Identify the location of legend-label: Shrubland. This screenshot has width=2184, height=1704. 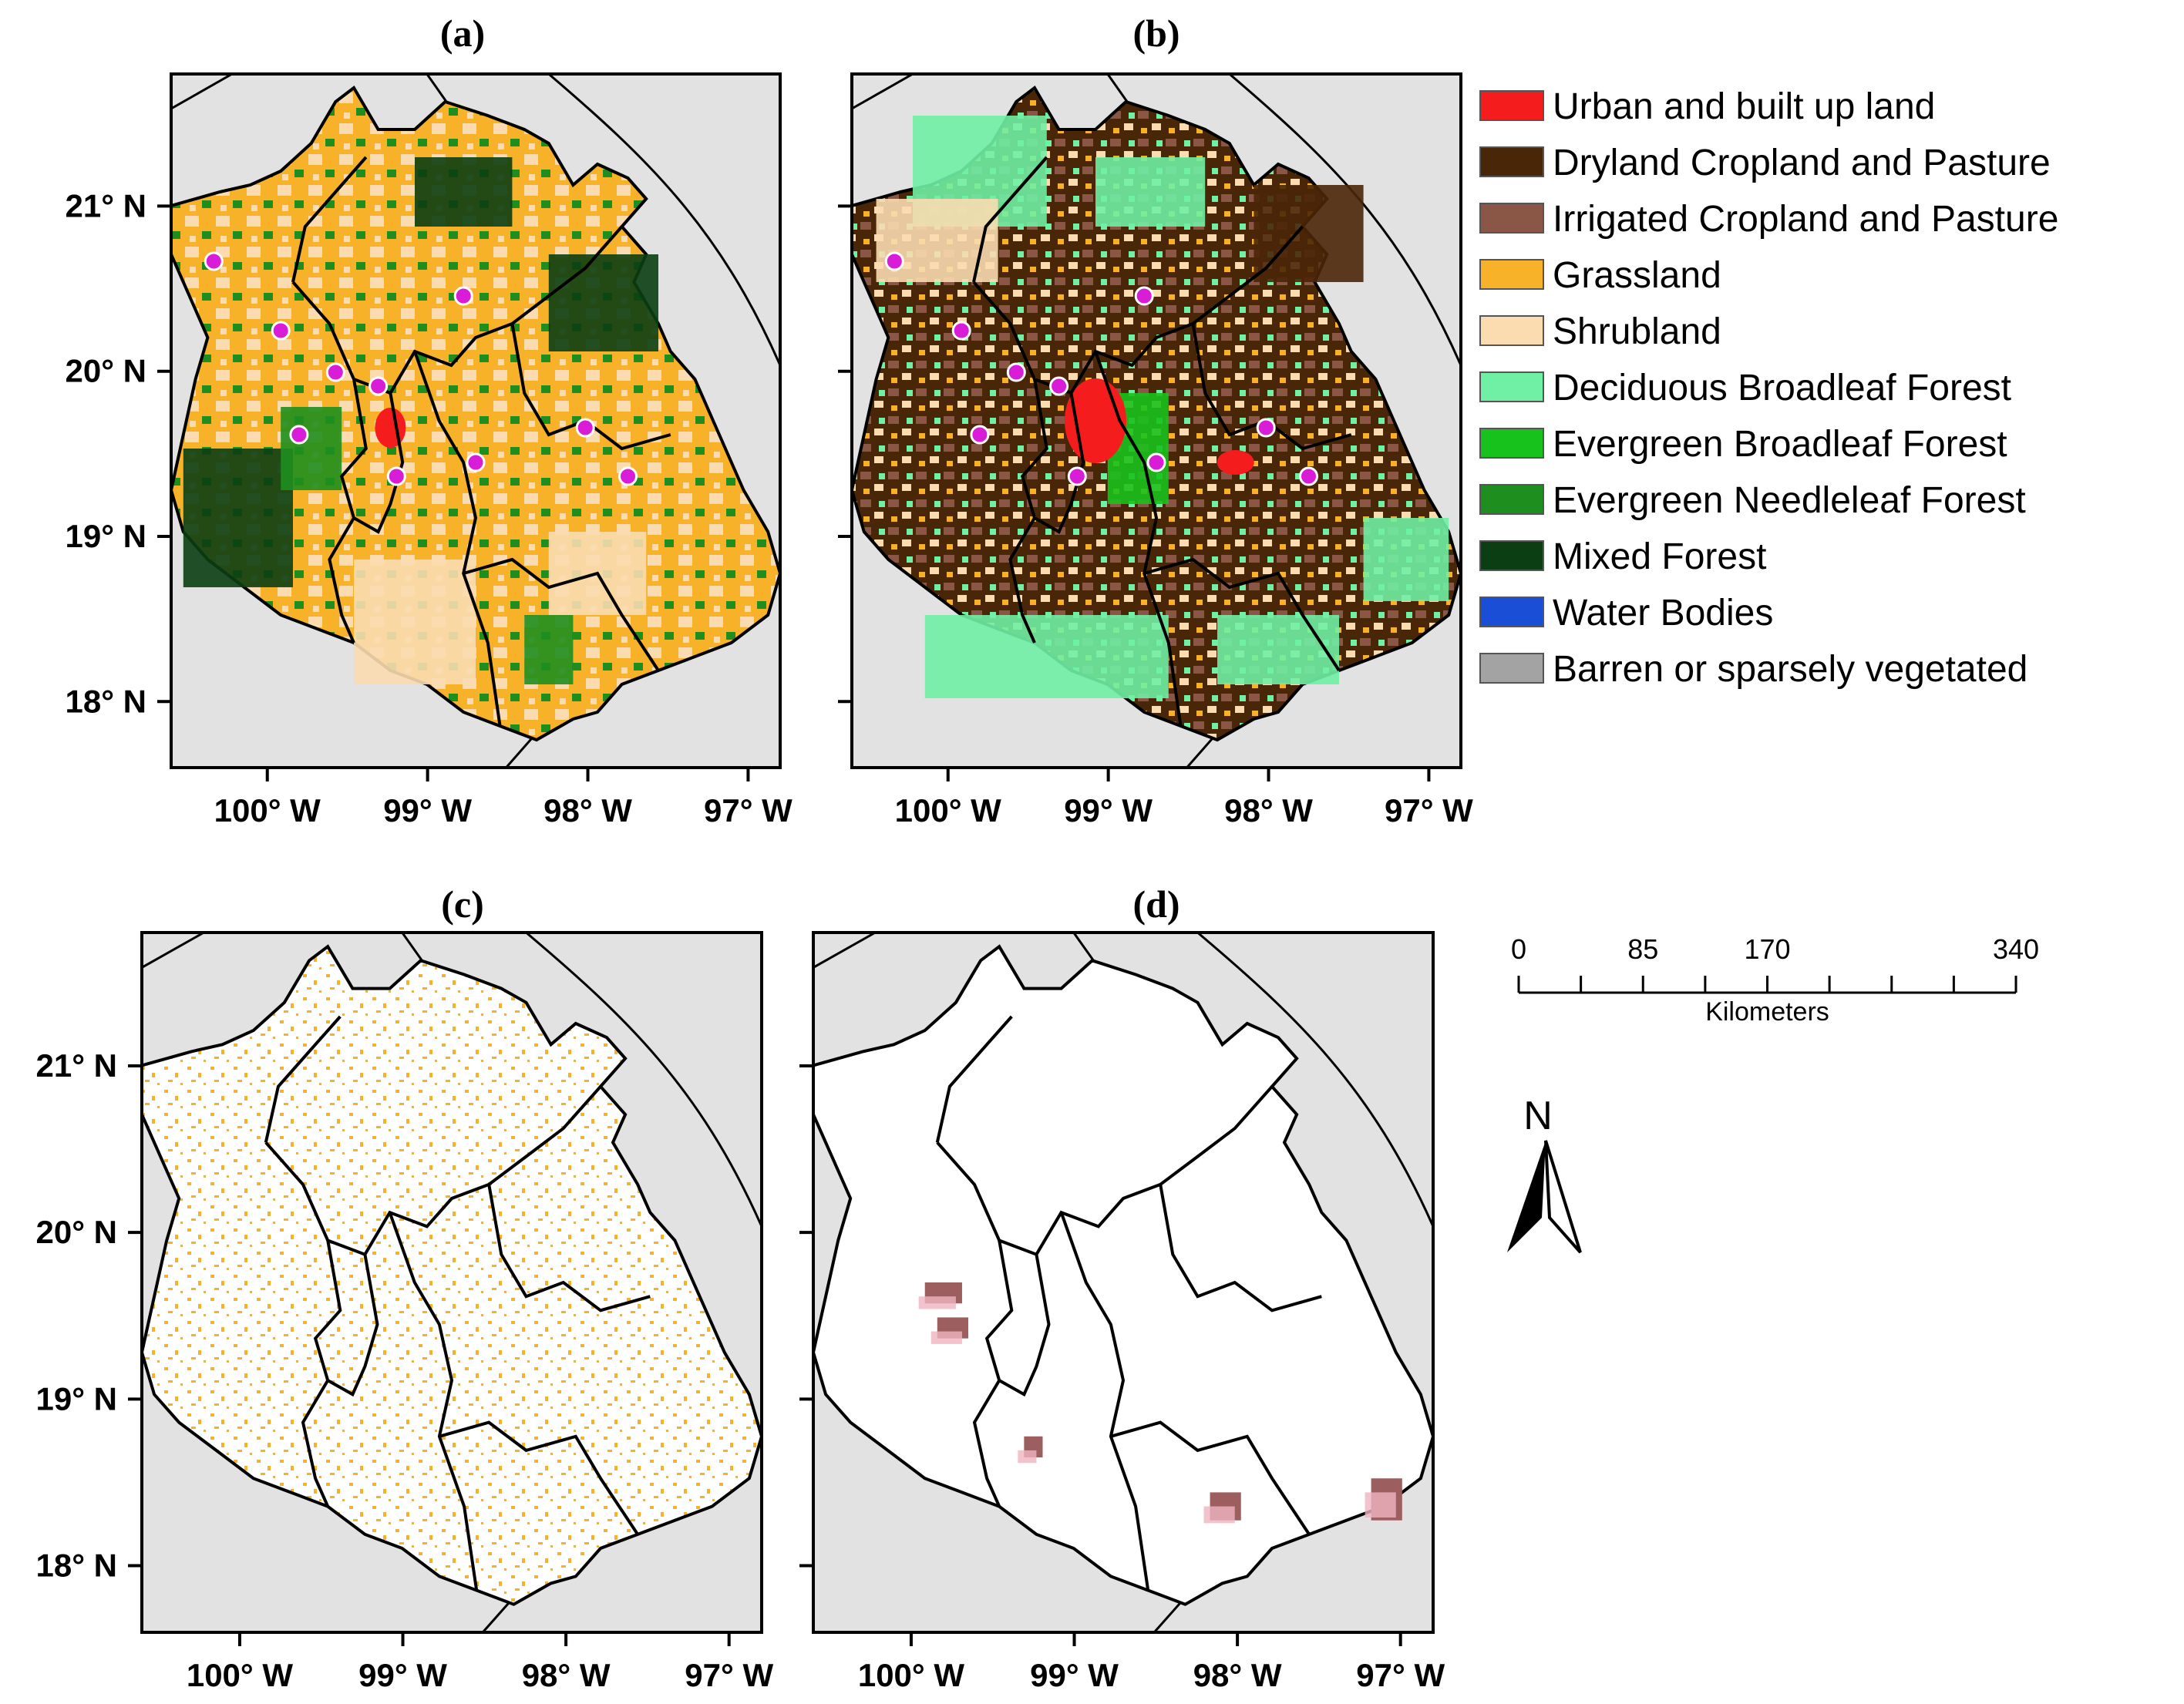
(1637, 332).